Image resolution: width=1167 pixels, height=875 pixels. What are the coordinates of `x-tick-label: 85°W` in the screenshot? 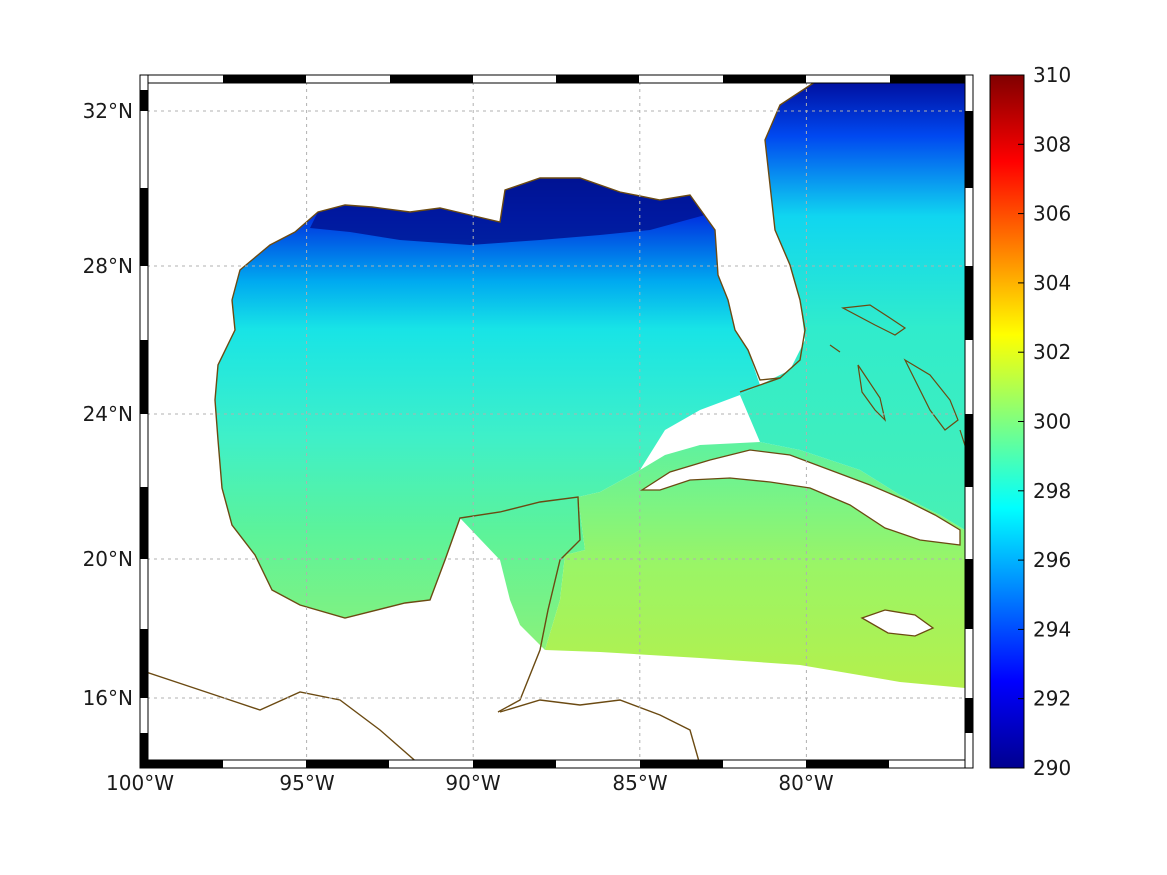 It's located at (639, 783).